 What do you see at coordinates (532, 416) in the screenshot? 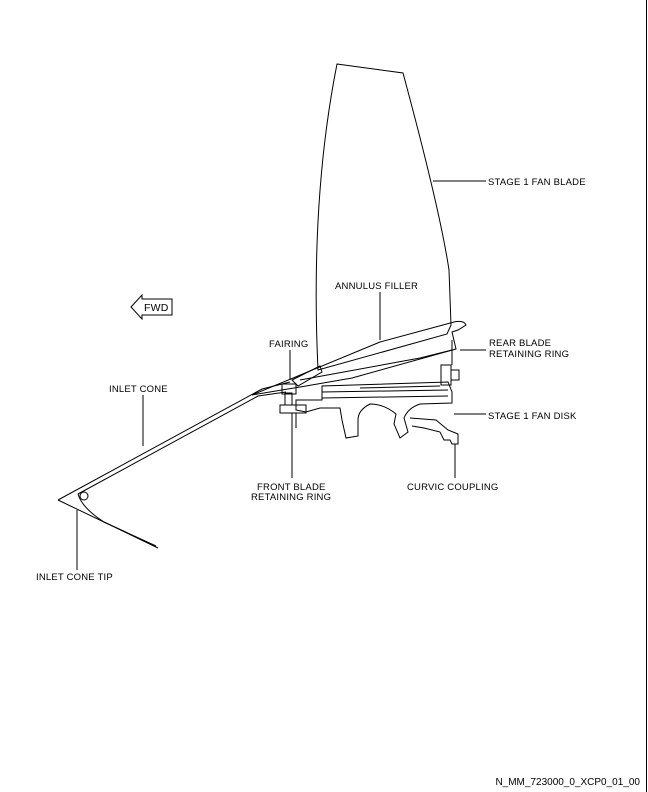
I see `label-stage1-fan-disk: STAGE 1 FAN DISK` at bounding box center [532, 416].